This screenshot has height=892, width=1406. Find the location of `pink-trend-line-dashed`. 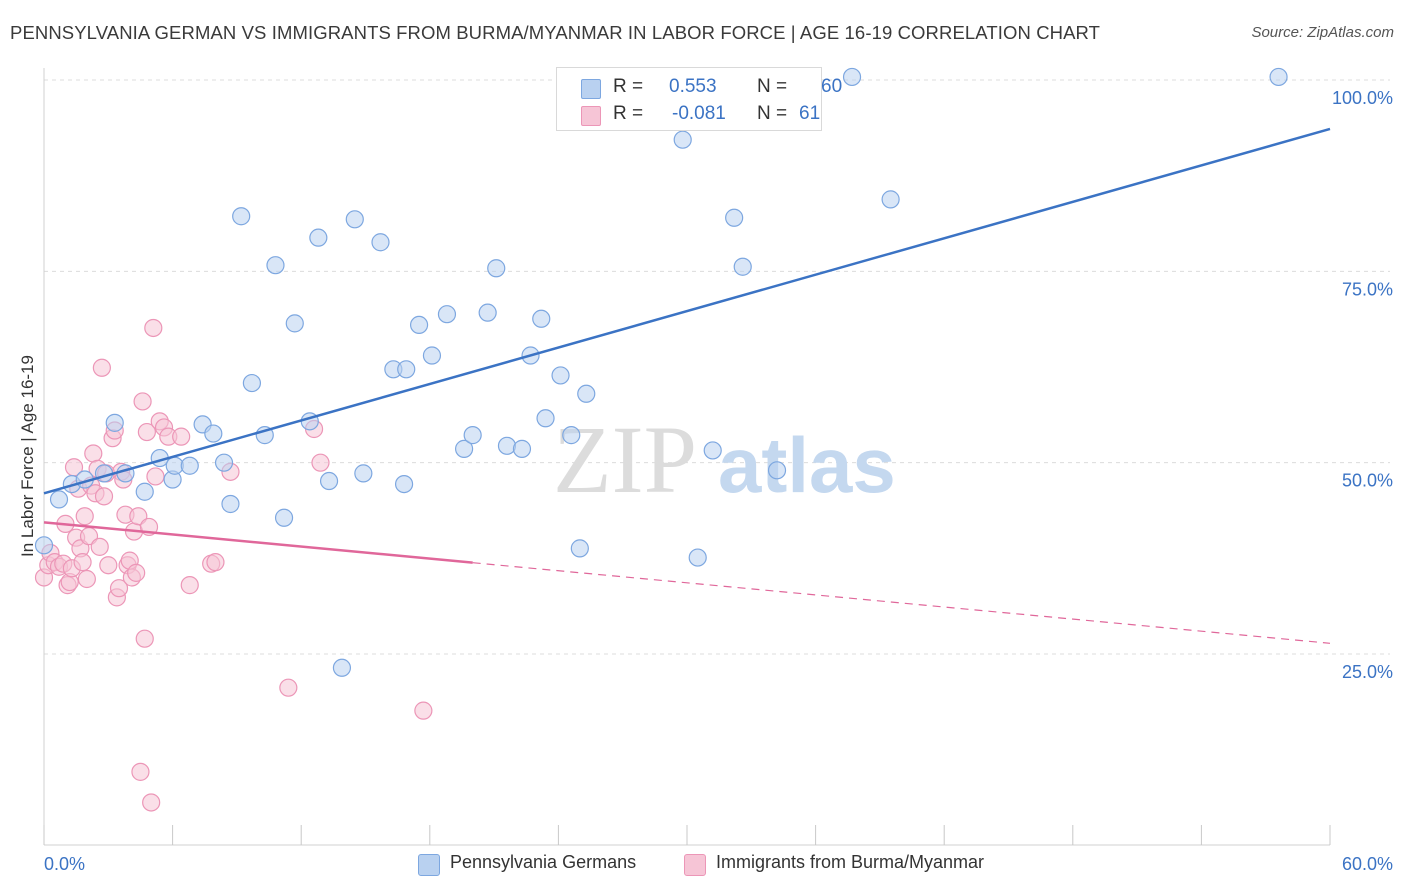

pink-trend-line-dashed is located at coordinates (901, 603).